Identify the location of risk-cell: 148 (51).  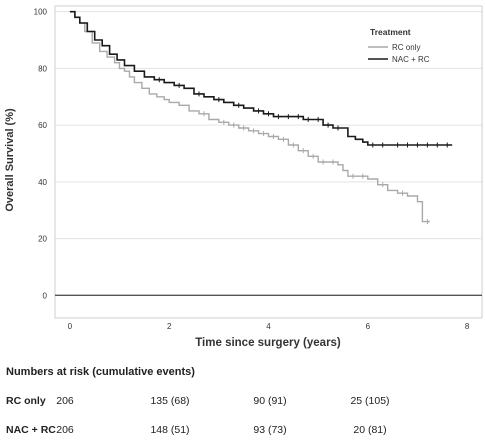
(170, 430).